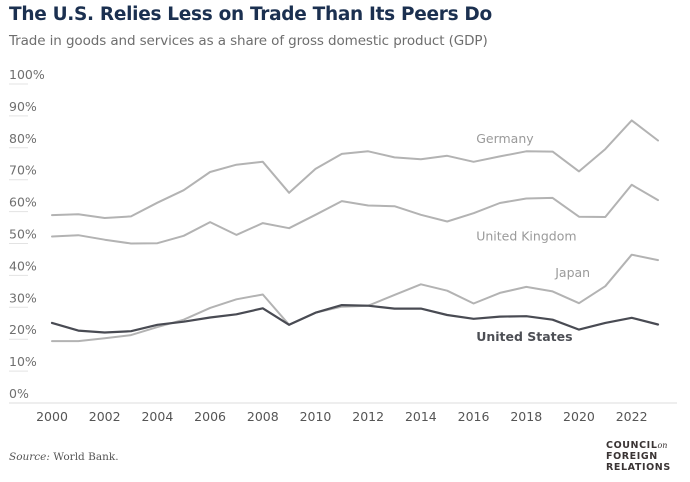 Image resolution: width=690 pixels, height=482 pixels. What do you see at coordinates (632, 416) in the screenshot?
I see `x-tick-label: 2022` at bounding box center [632, 416].